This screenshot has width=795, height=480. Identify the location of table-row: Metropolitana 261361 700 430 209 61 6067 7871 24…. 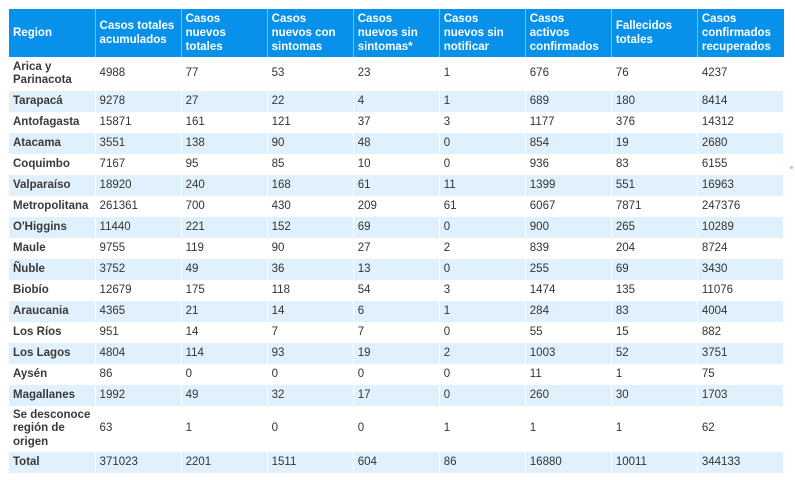
(397, 206).